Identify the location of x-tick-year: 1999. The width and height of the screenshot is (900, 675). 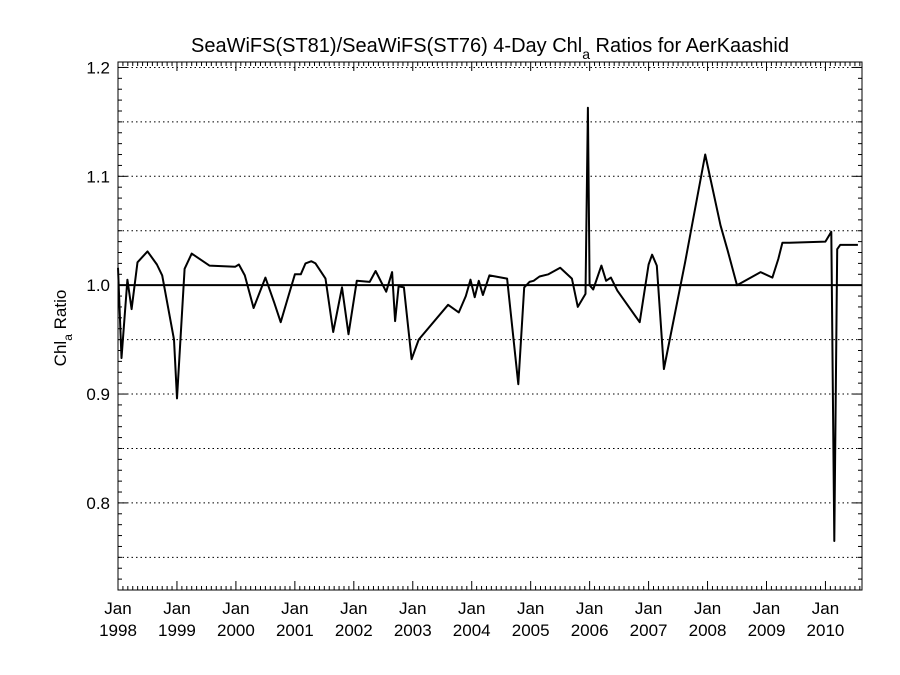
(177, 630).